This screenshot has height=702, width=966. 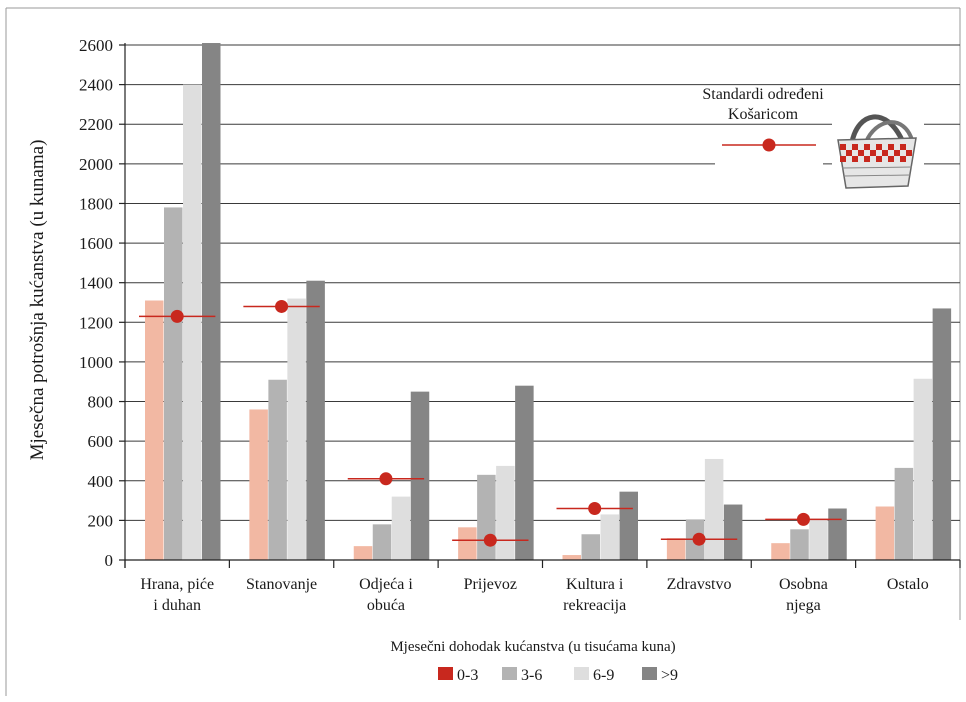 I want to click on x-tick-label: njega, so click(x=803, y=605).